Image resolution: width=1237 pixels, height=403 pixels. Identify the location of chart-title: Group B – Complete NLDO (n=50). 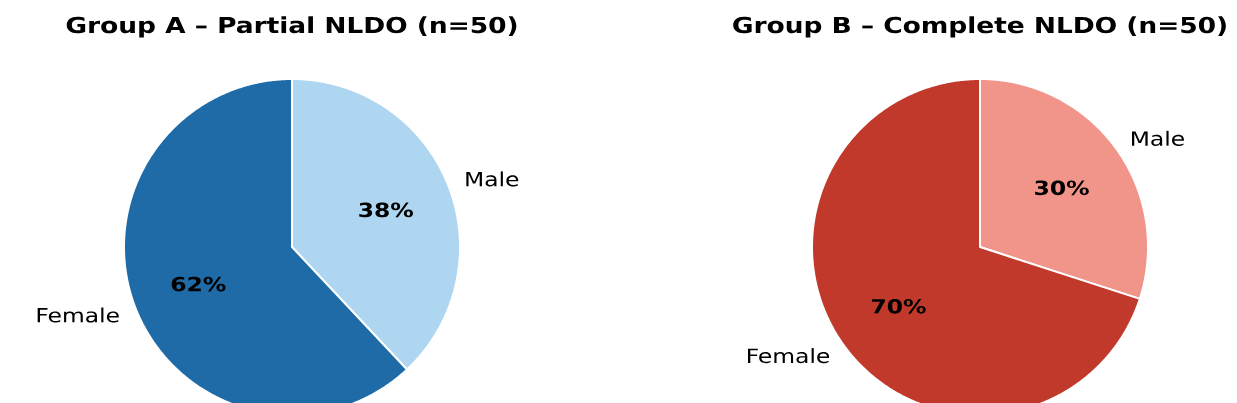
(979, 27).